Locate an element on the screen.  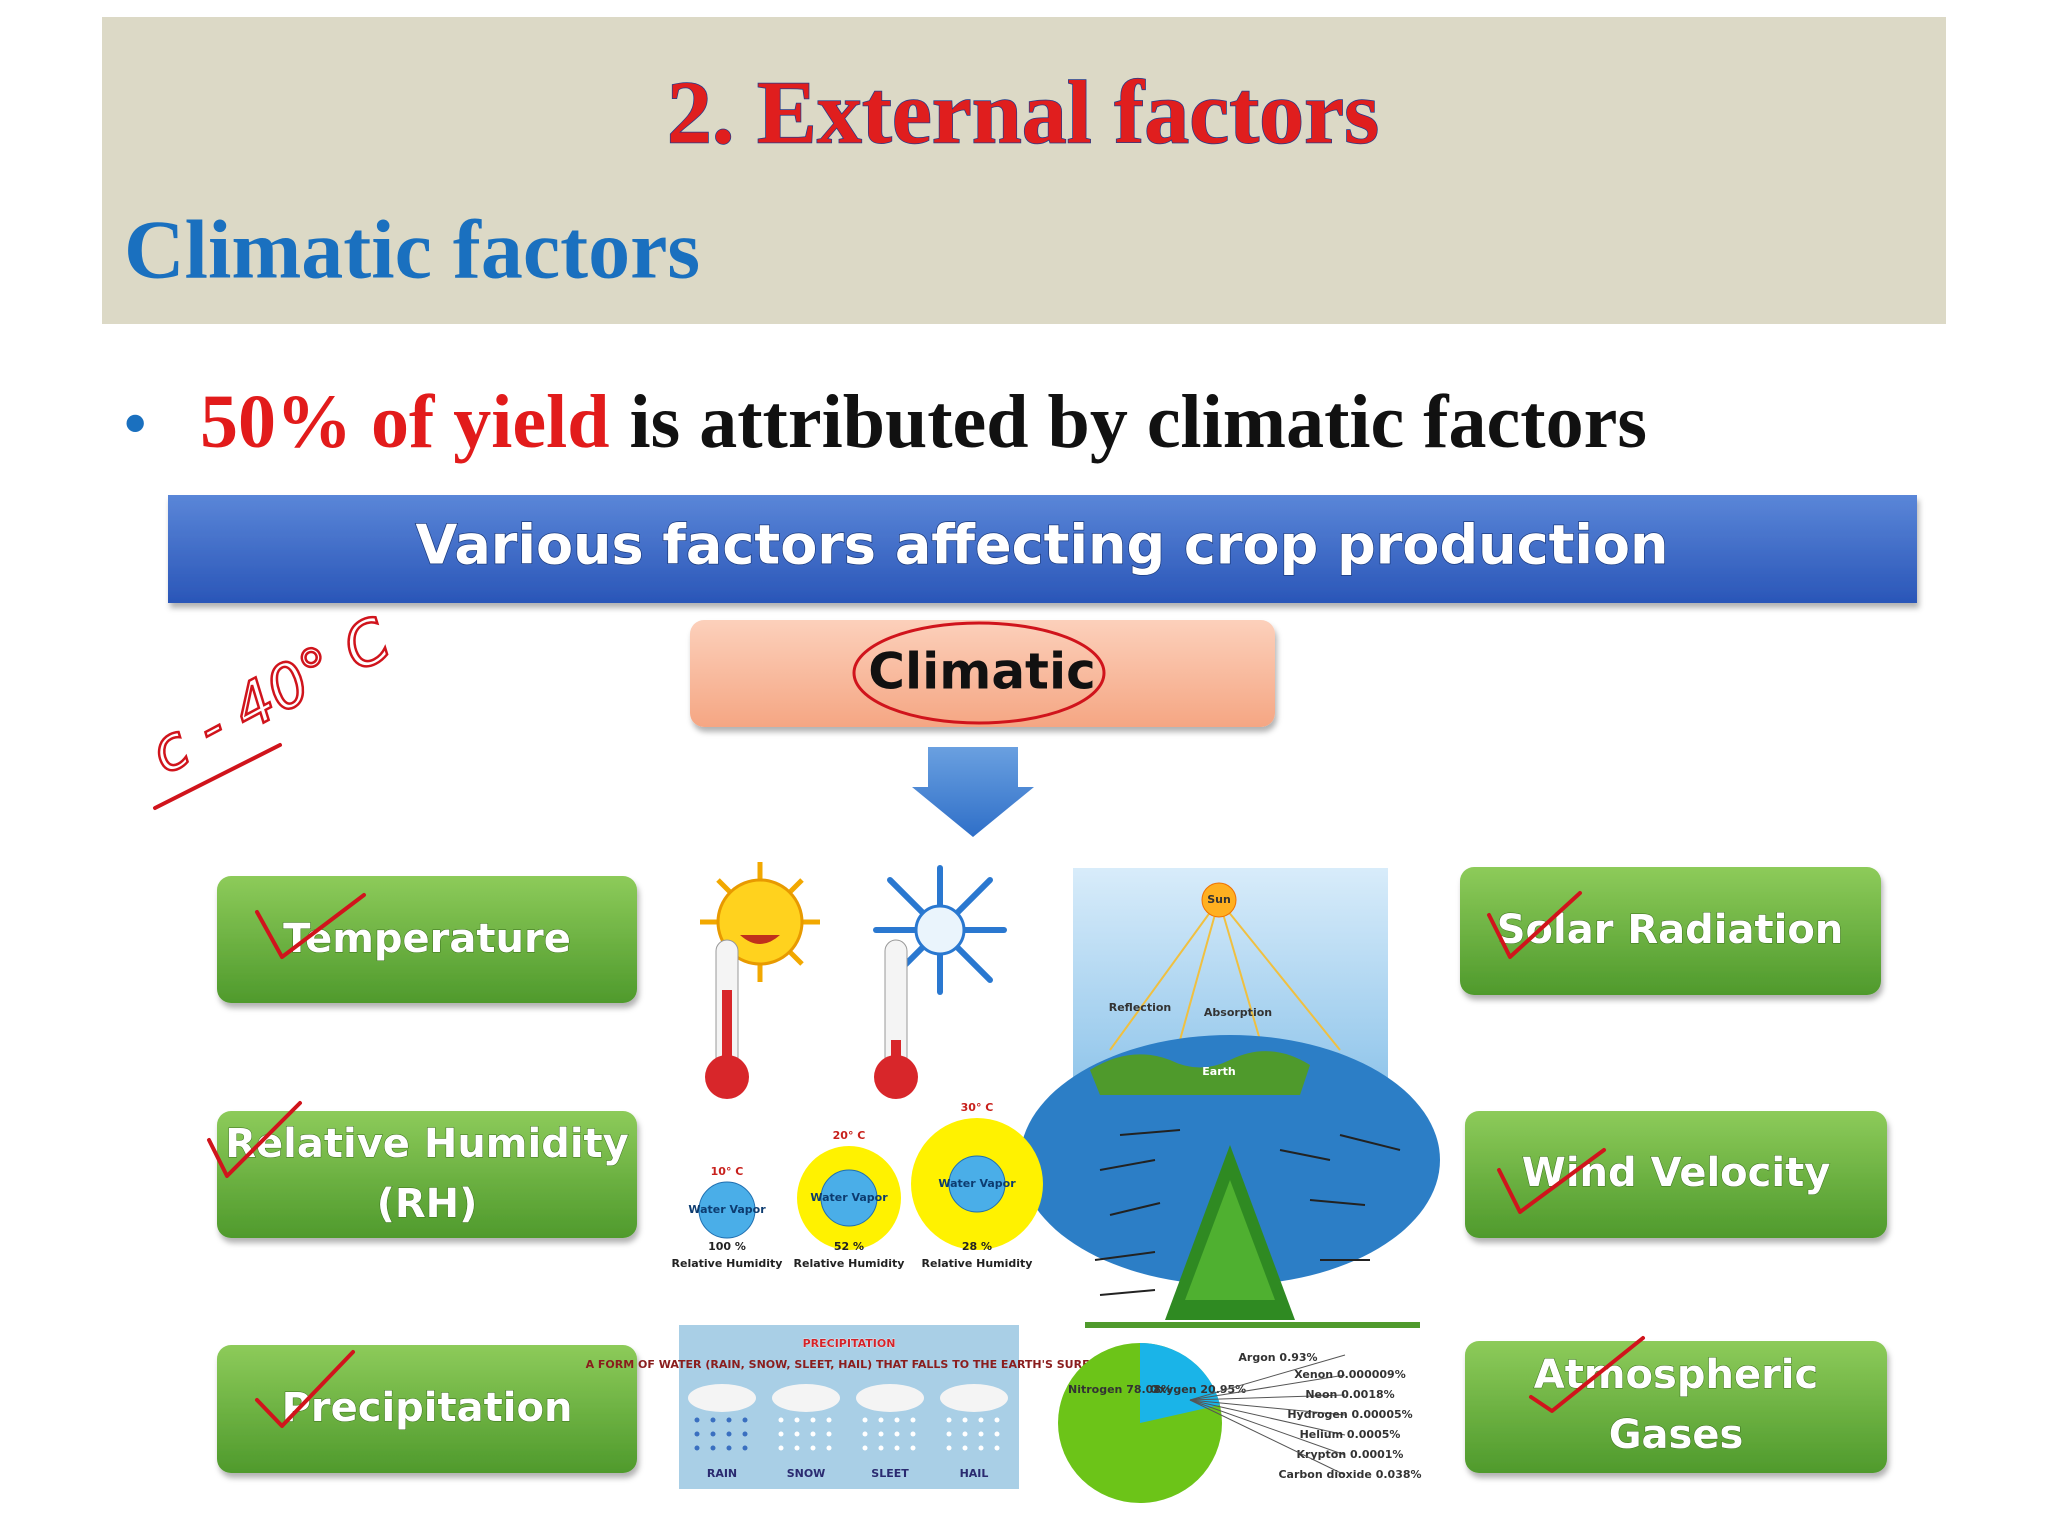
factor-label: Solar Radiation is located at coordinates (1670, 930).